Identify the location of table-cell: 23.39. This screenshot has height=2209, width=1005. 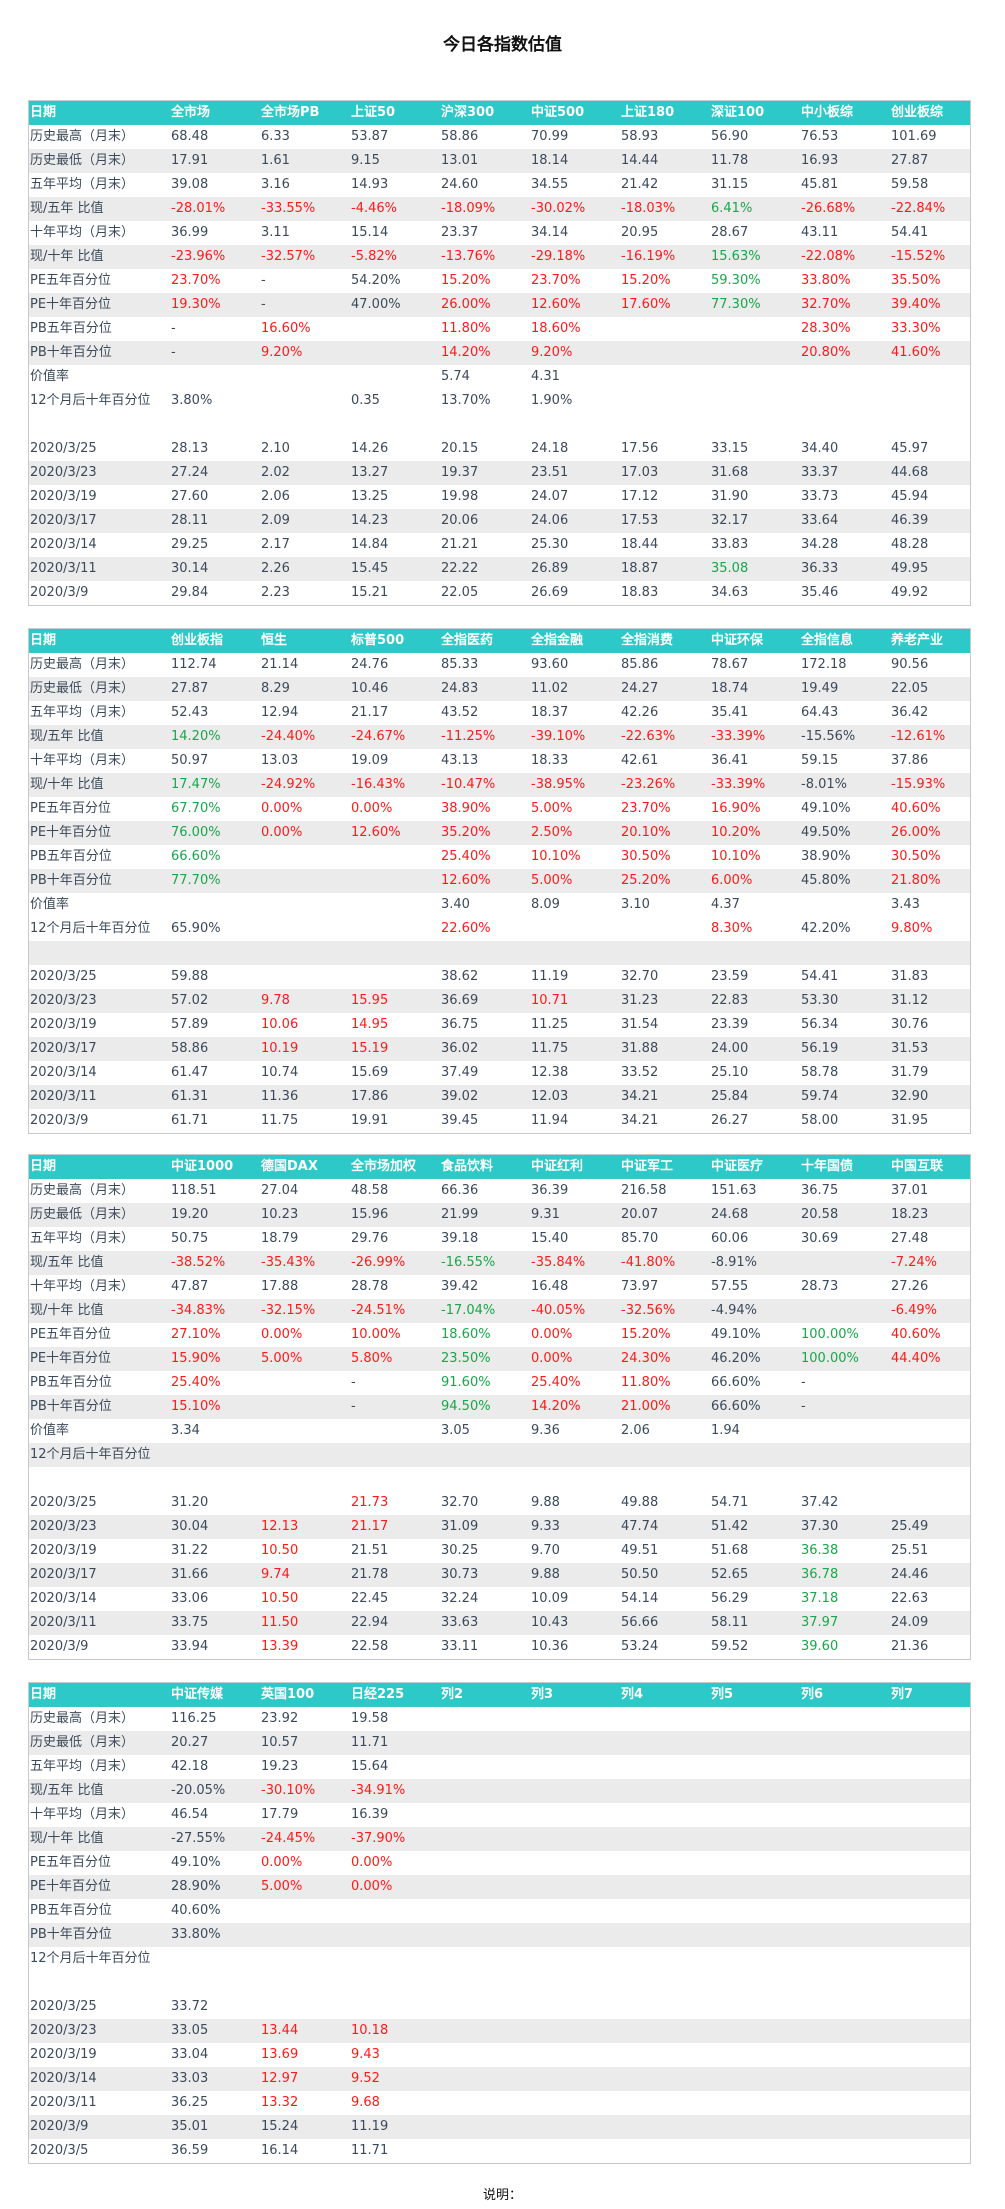
(730, 1024).